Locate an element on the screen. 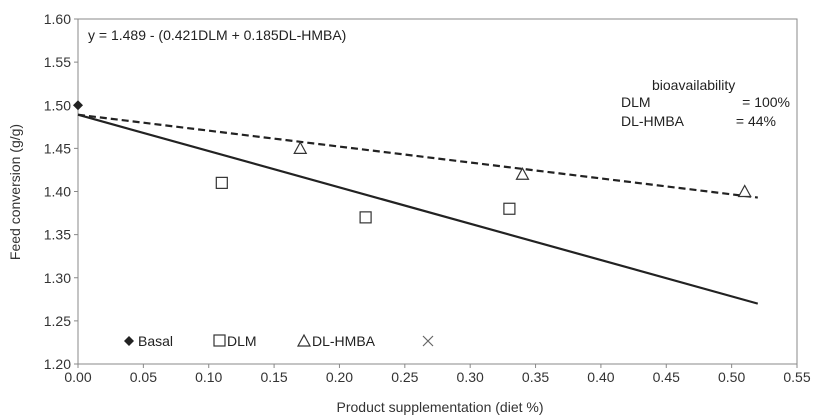 Image resolution: width=817 pixels, height=418 pixels. x-tick-label: 0.35 is located at coordinates (535, 377).